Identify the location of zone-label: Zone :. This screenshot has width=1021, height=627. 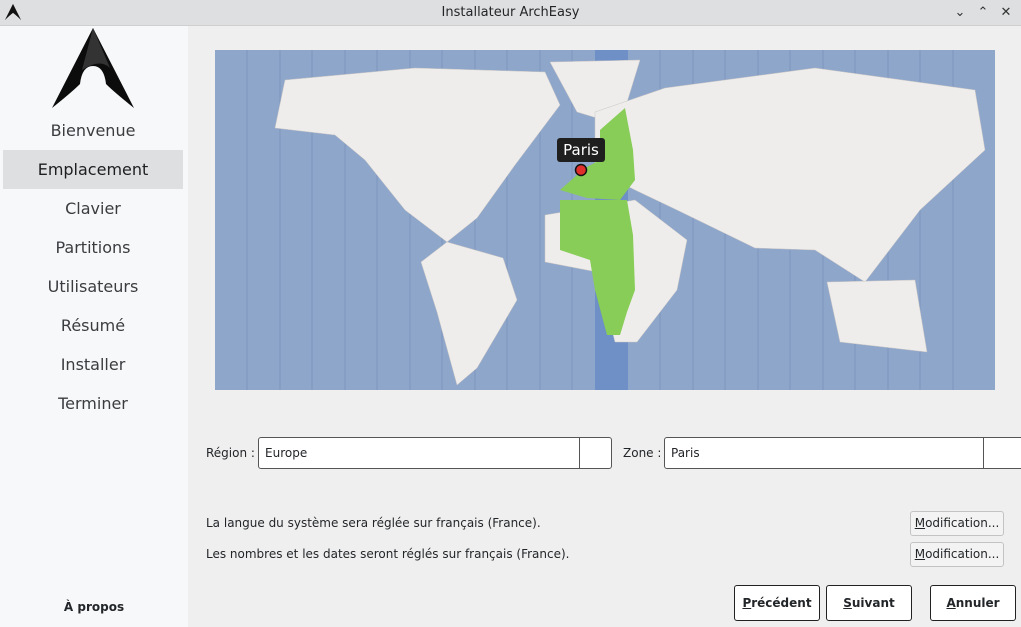
(642, 453).